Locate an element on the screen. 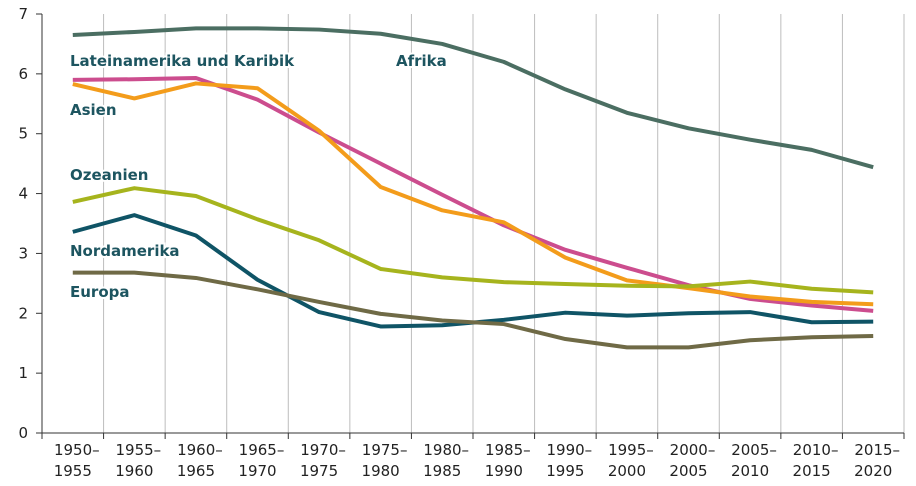 This screenshot has width=916, height=486. x-tick-label-line: 1975 is located at coordinates (319, 471).